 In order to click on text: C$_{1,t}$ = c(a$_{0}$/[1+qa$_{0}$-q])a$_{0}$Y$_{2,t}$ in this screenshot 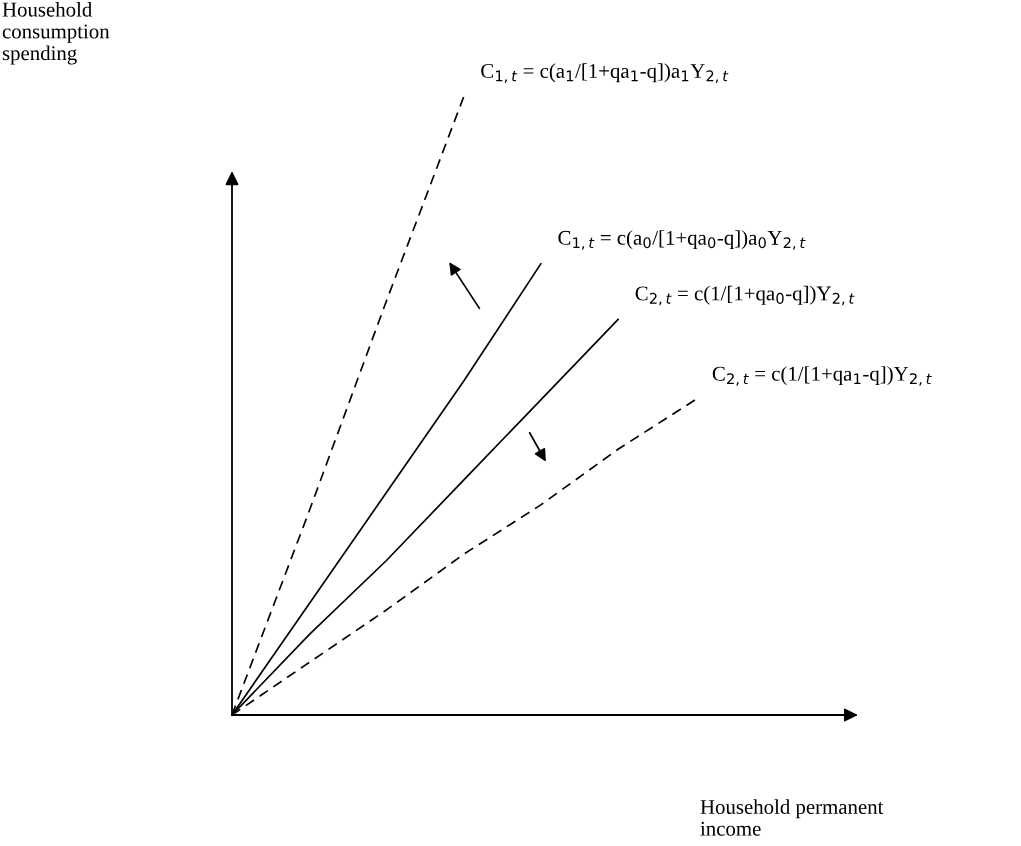, I will do `click(682, 240)`.